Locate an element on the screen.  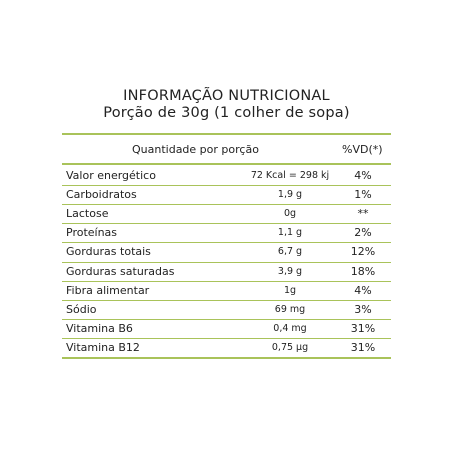
nutrient-amount: 3,9 g is located at coordinates (290, 271).